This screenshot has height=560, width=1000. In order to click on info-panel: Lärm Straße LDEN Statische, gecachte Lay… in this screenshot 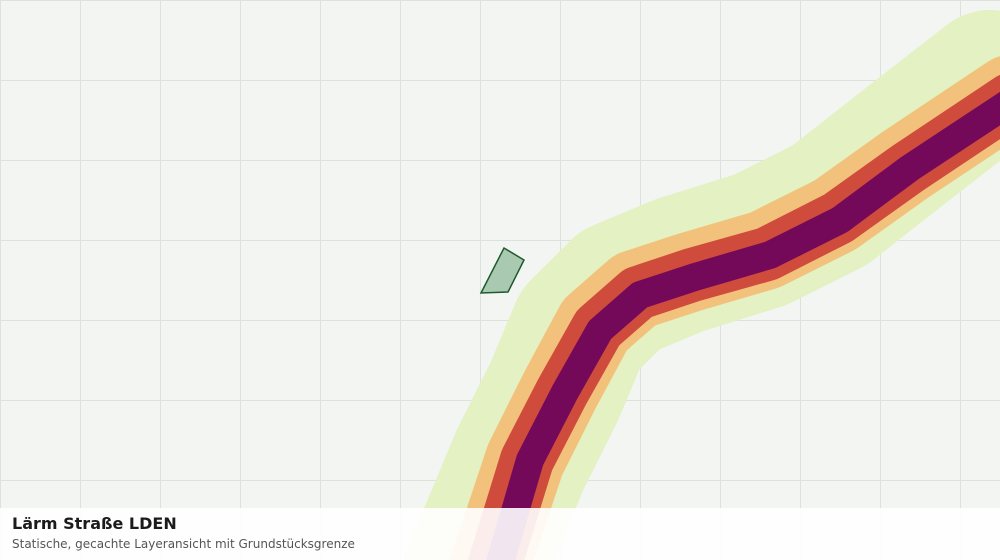, I will do `click(500, 534)`.